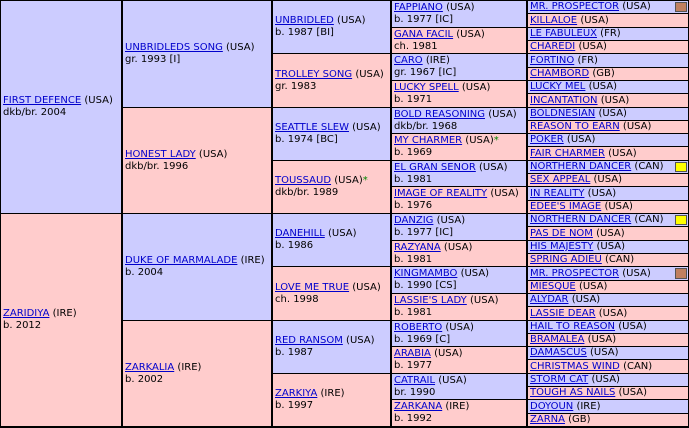 The image size is (689, 428). Describe the element at coordinates (563, 313) in the screenshot. I see `horse-name-link: LASSIE DEAR` at that location.